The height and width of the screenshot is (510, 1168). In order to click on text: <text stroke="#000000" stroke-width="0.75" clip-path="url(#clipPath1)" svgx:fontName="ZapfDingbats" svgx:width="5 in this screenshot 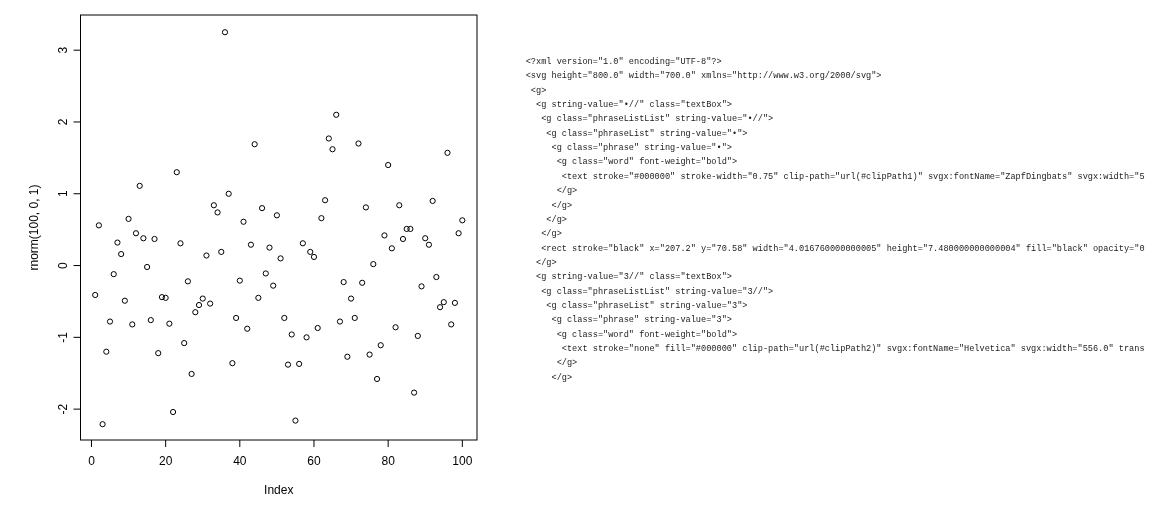, I will do `click(835, 176)`.